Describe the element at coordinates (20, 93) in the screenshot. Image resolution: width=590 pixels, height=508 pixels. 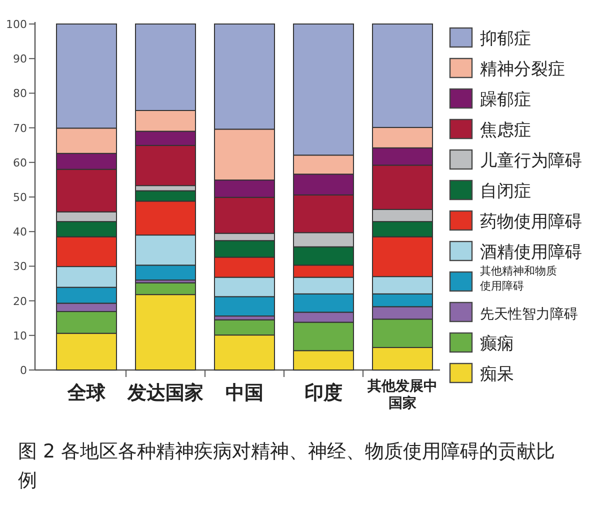
I see `y-tick-label: 80` at that location.